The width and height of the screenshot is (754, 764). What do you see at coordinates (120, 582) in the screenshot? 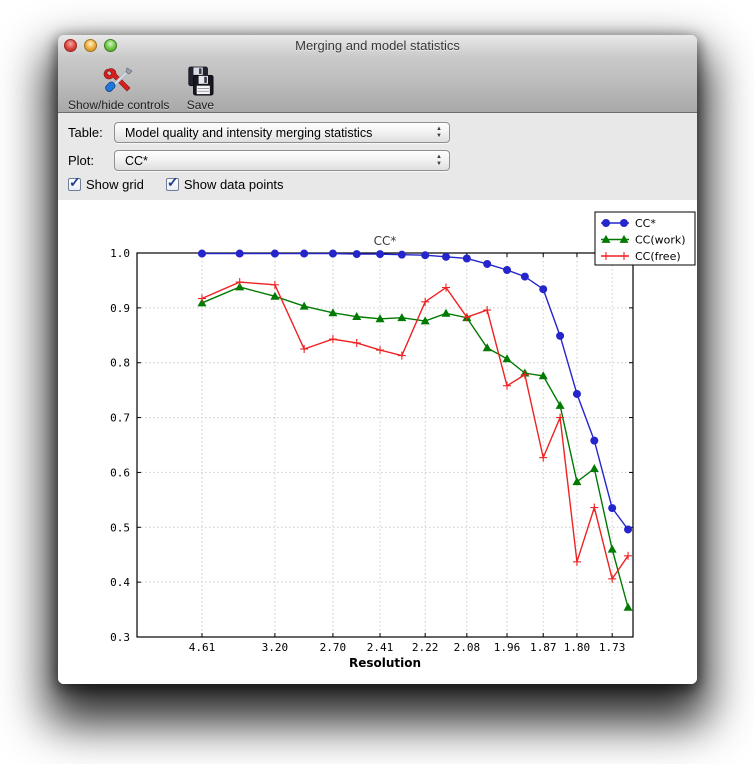
I see `svg-text: 0.4` at bounding box center [120, 582].